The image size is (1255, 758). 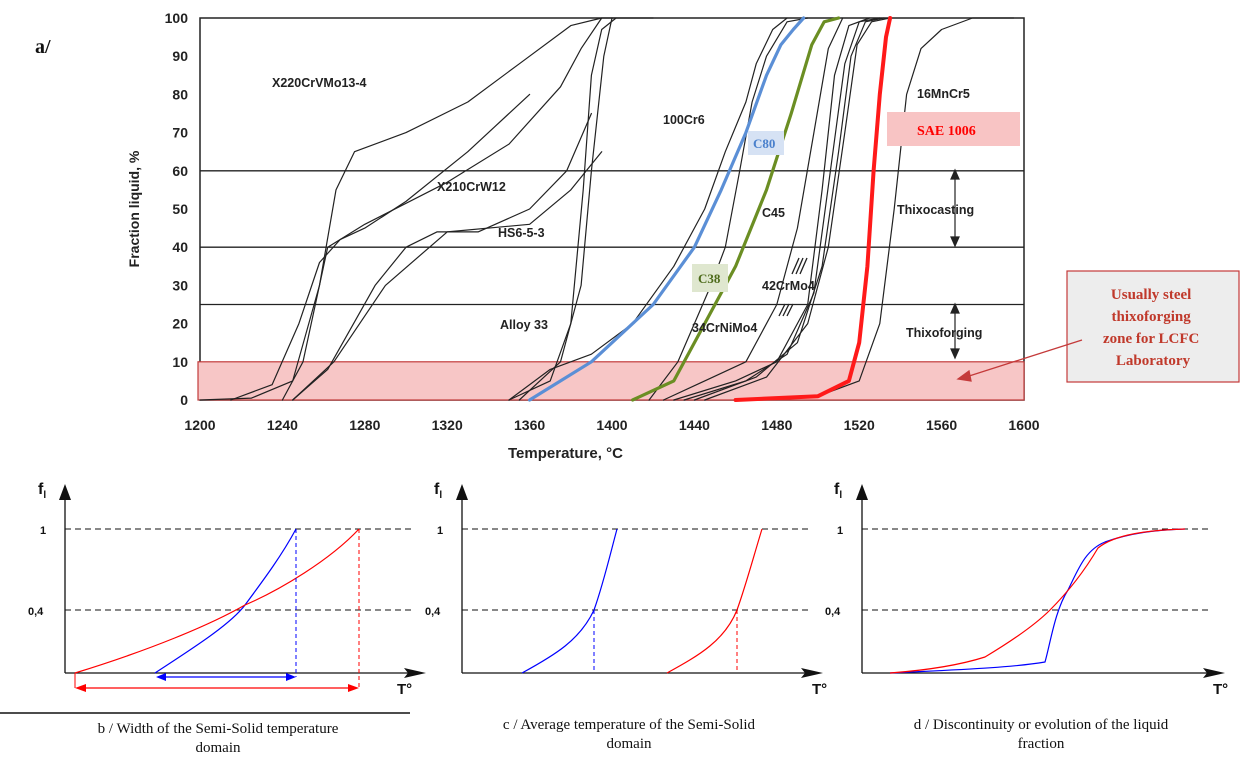 I want to click on panel-b-y04: 0,4, so click(x=36, y=612).